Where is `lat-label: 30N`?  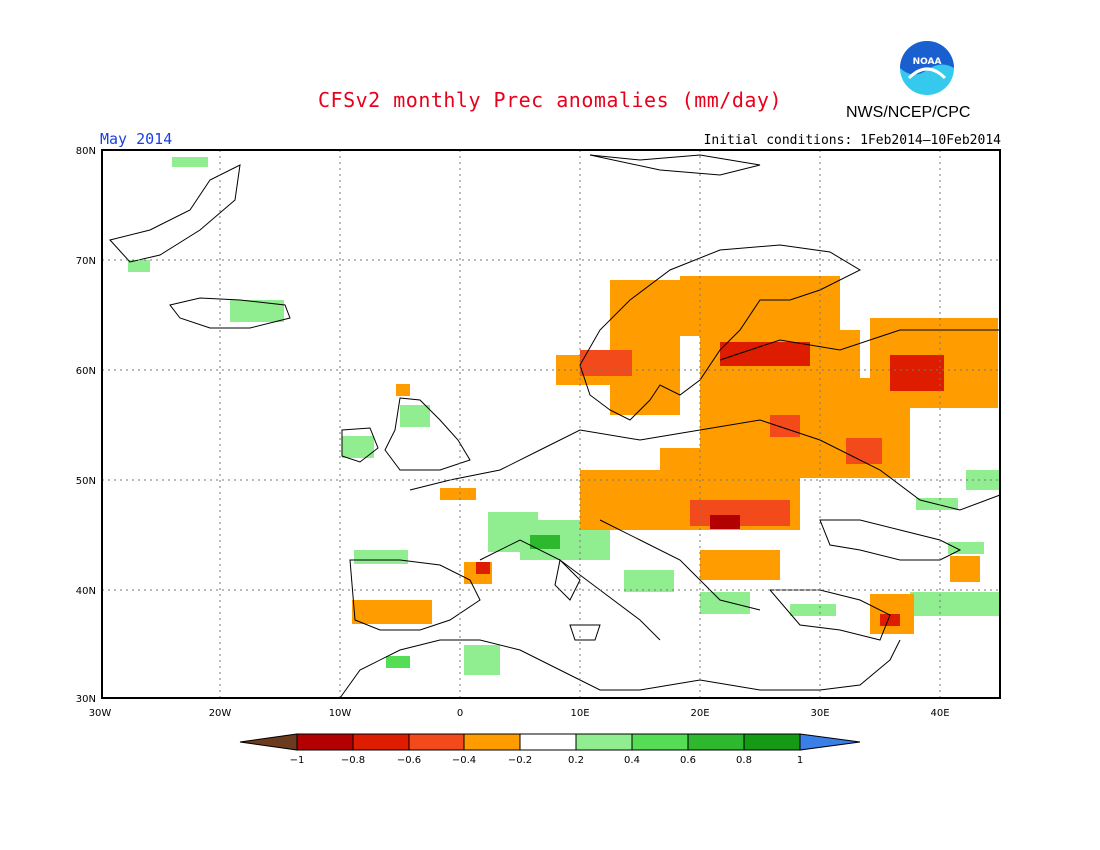 lat-label: 30N is located at coordinates (86, 699).